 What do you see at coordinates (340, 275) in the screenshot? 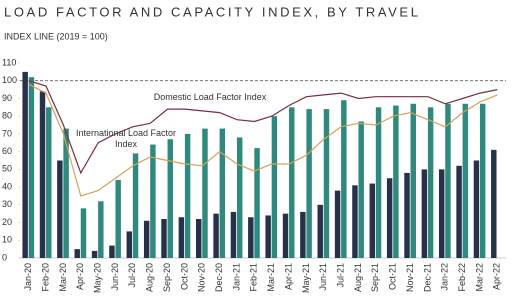
I see `x-tick-label: Jul-21` at bounding box center [340, 275].